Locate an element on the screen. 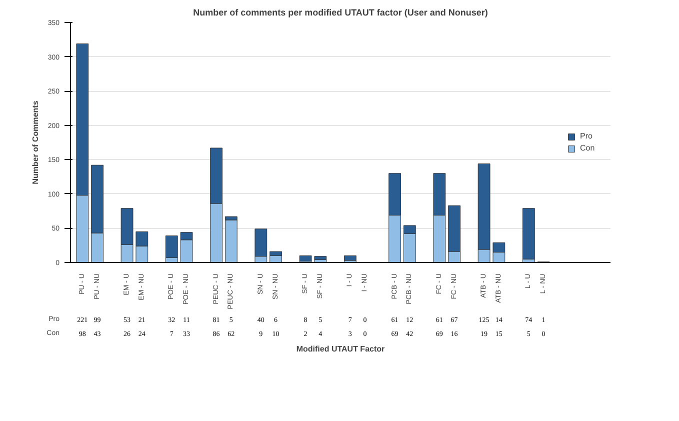 This screenshot has width=679, height=421. legend-label: Con is located at coordinates (588, 148).